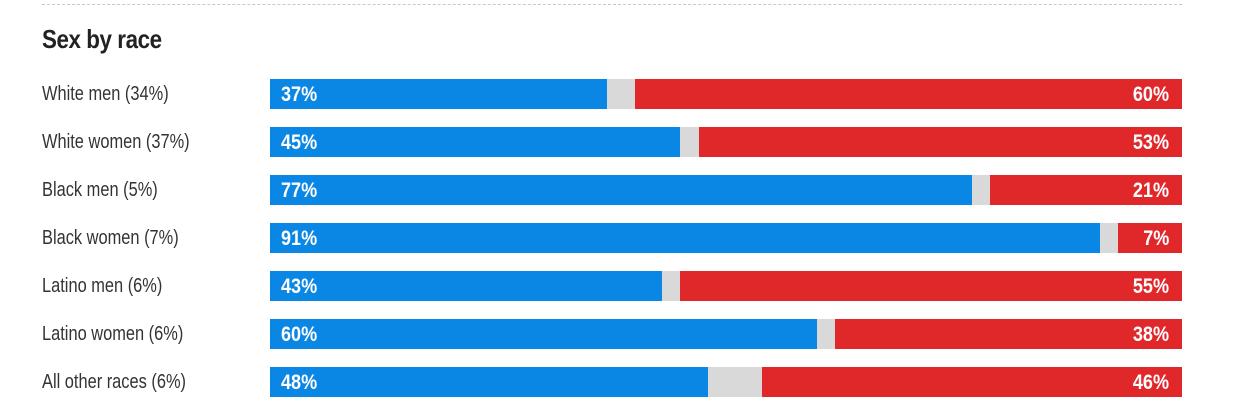 The image size is (1248, 413). I want to click on value-label-red: 53%, so click(1150, 142).